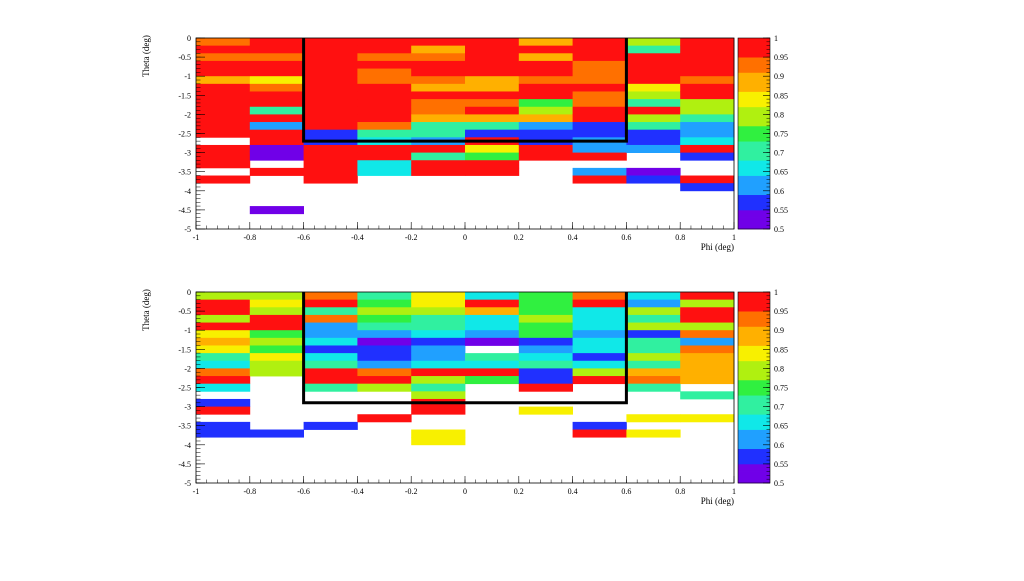  I want to click on x-tick-label: -1, so click(196, 491).